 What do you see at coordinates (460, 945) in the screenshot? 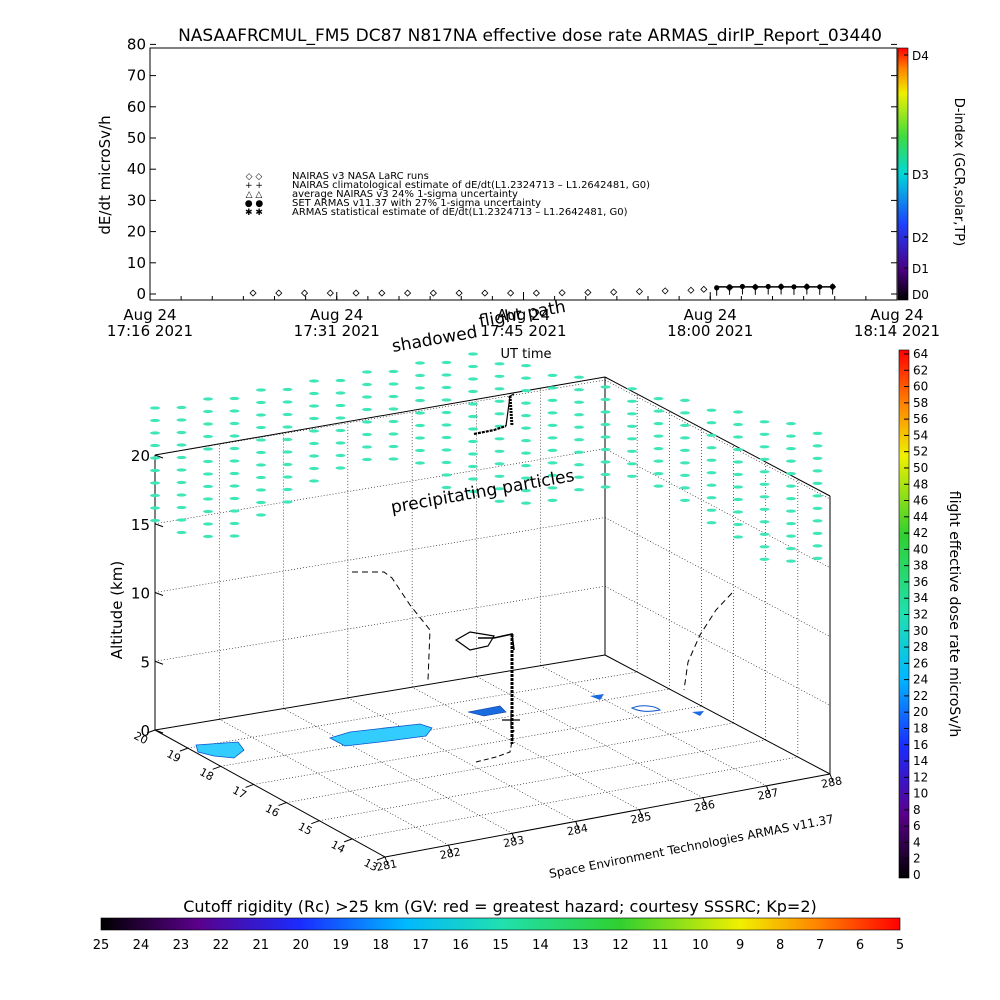
I see `cutoff-tick-label: 16` at bounding box center [460, 945].